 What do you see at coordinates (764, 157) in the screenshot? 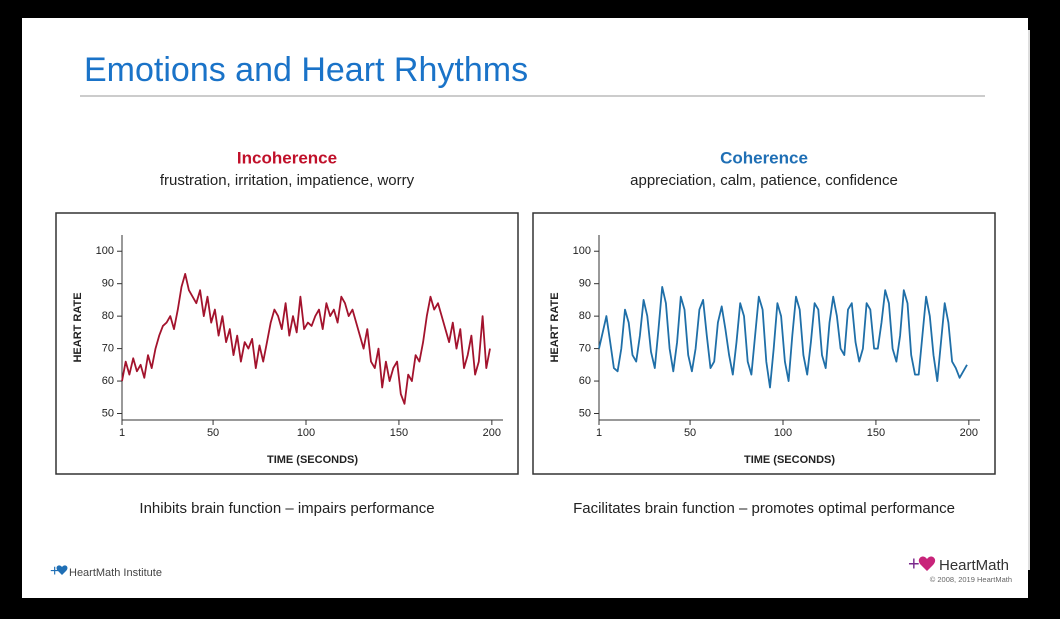
I see `chart-title: Coherence` at bounding box center [764, 157].